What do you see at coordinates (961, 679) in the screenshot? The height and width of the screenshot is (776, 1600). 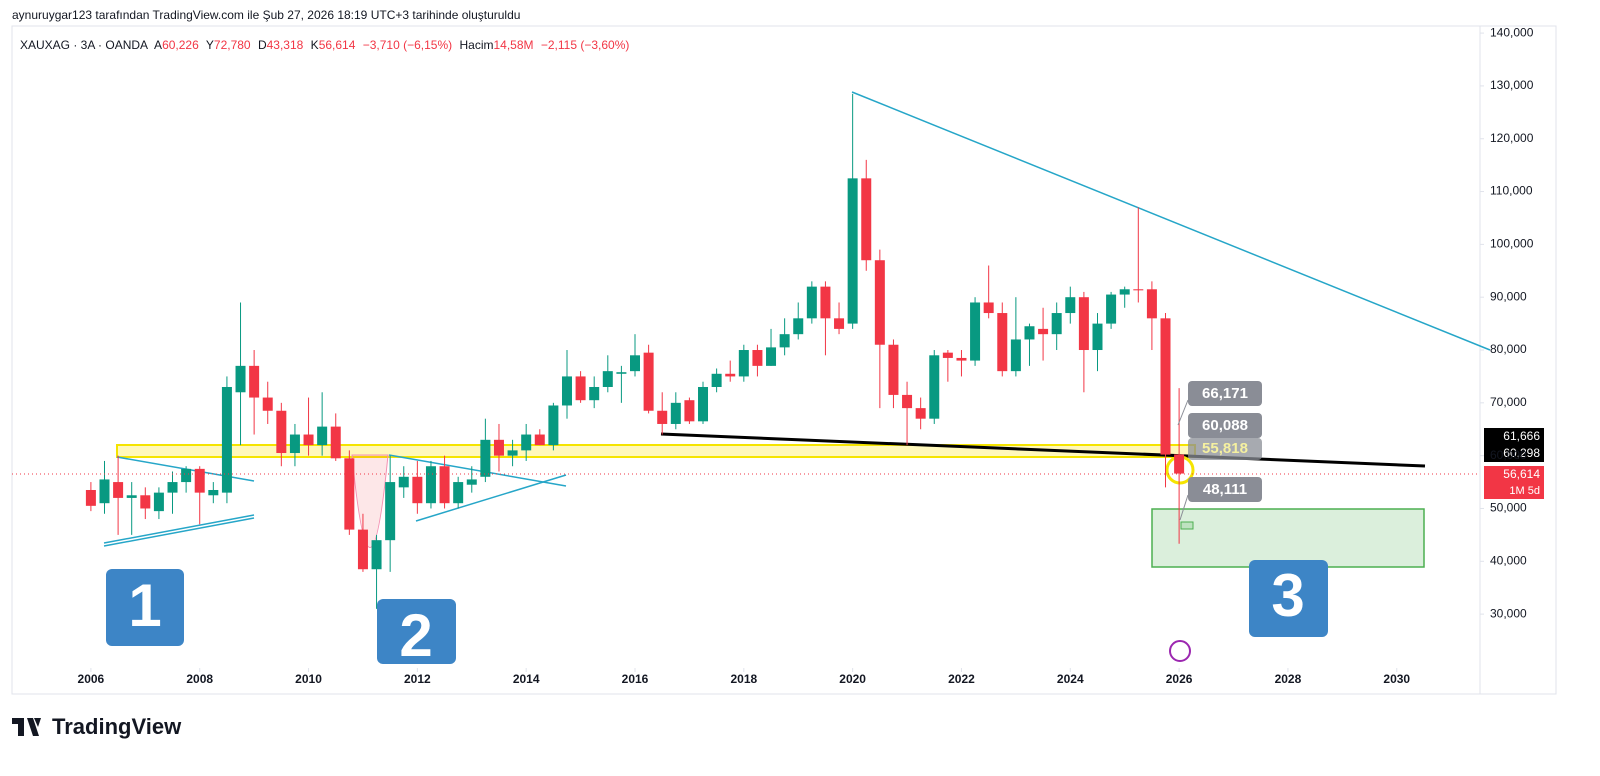 I see `x-tick-label: 2022` at bounding box center [961, 679].